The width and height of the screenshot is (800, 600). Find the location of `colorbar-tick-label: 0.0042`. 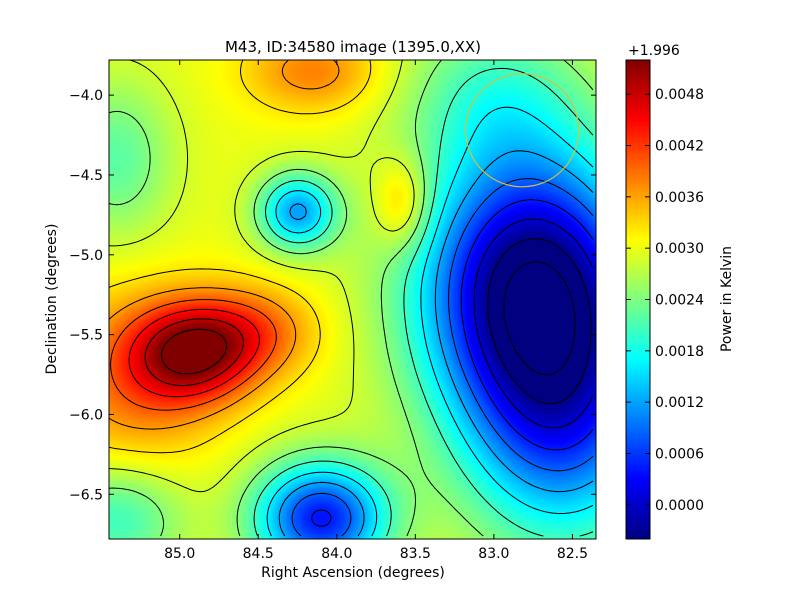

colorbar-tick-label: 0.0042 is located at coordinates (679, 147).